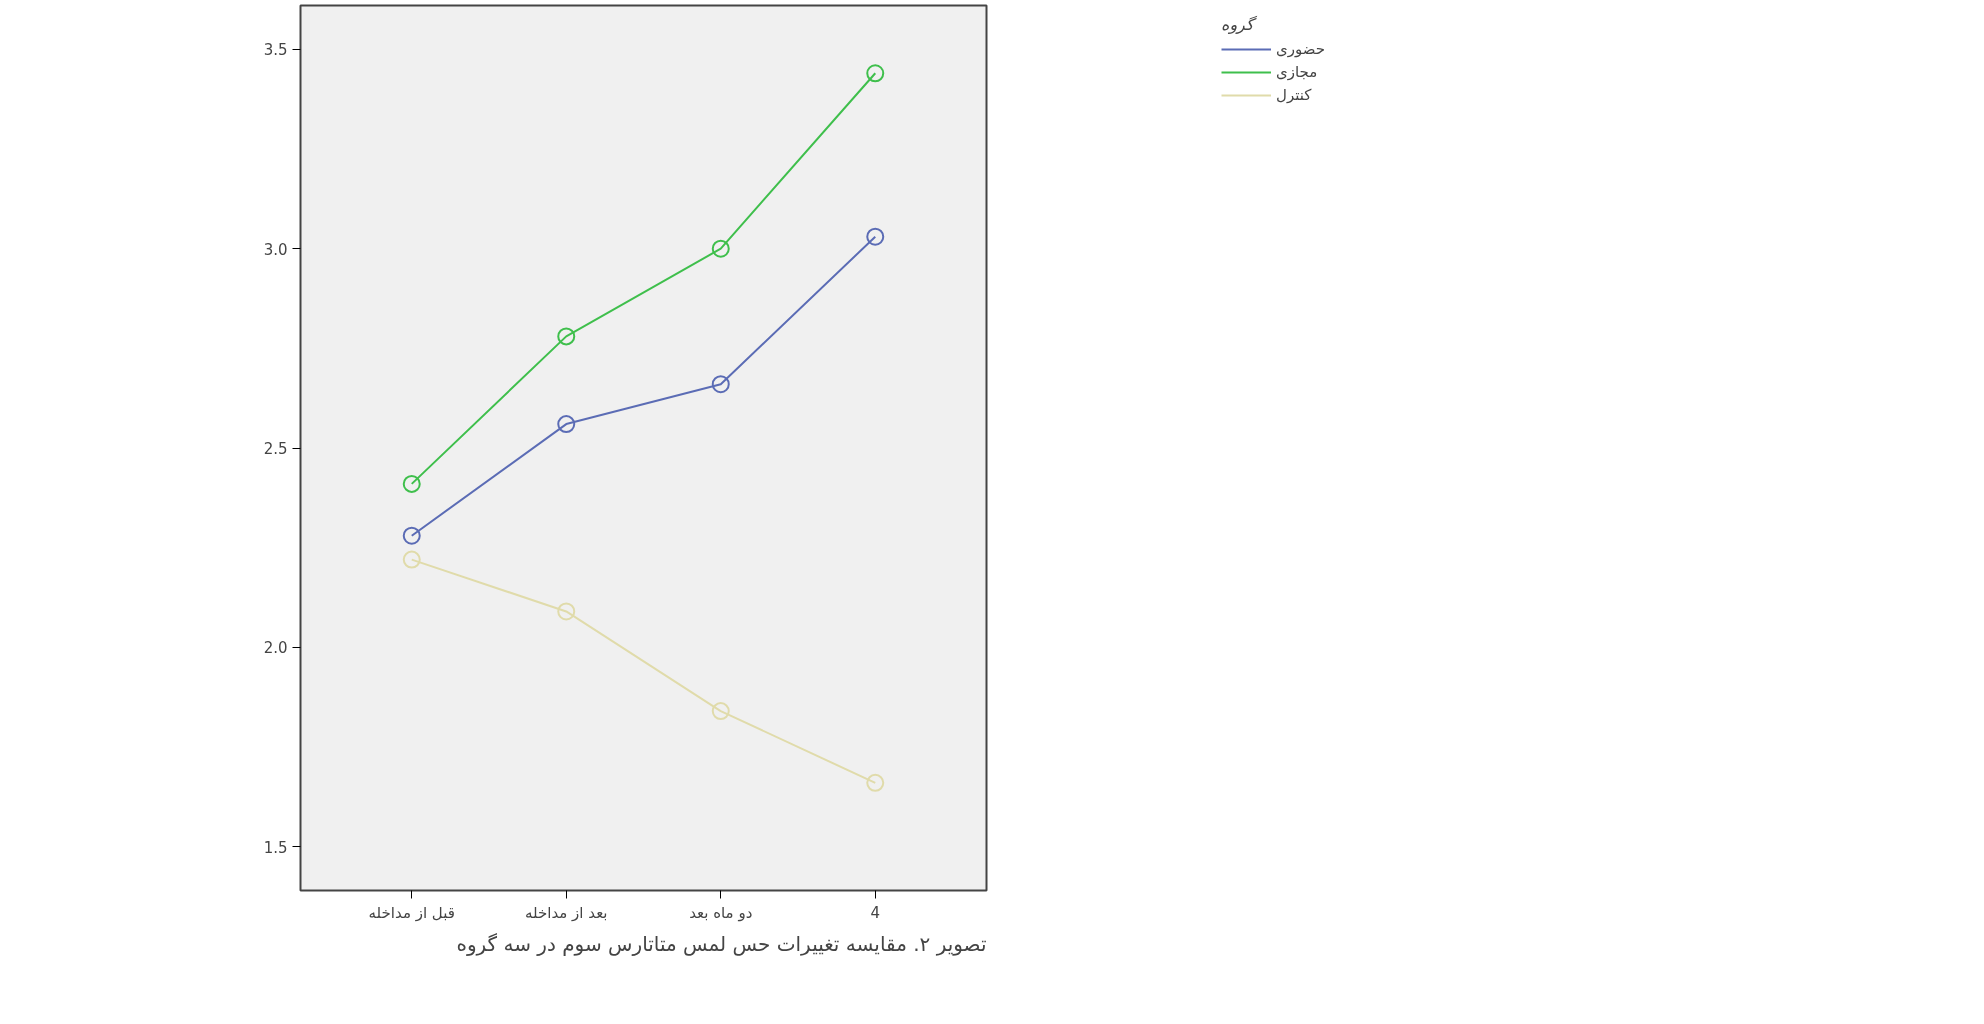 The height and width of the screenshot is (1024, 1984). What do you see at coordinates (275, 648) in the screenshot?
I see `y-tick-label: 2.0` at bounding box center [275, 648].